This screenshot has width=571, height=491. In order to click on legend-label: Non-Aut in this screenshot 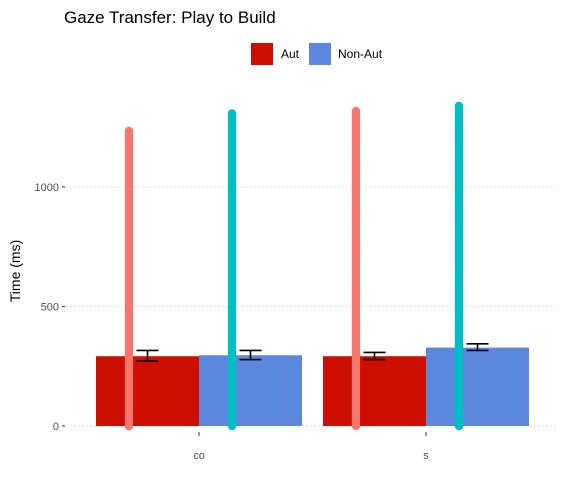, I will do `click(360, 54)`.